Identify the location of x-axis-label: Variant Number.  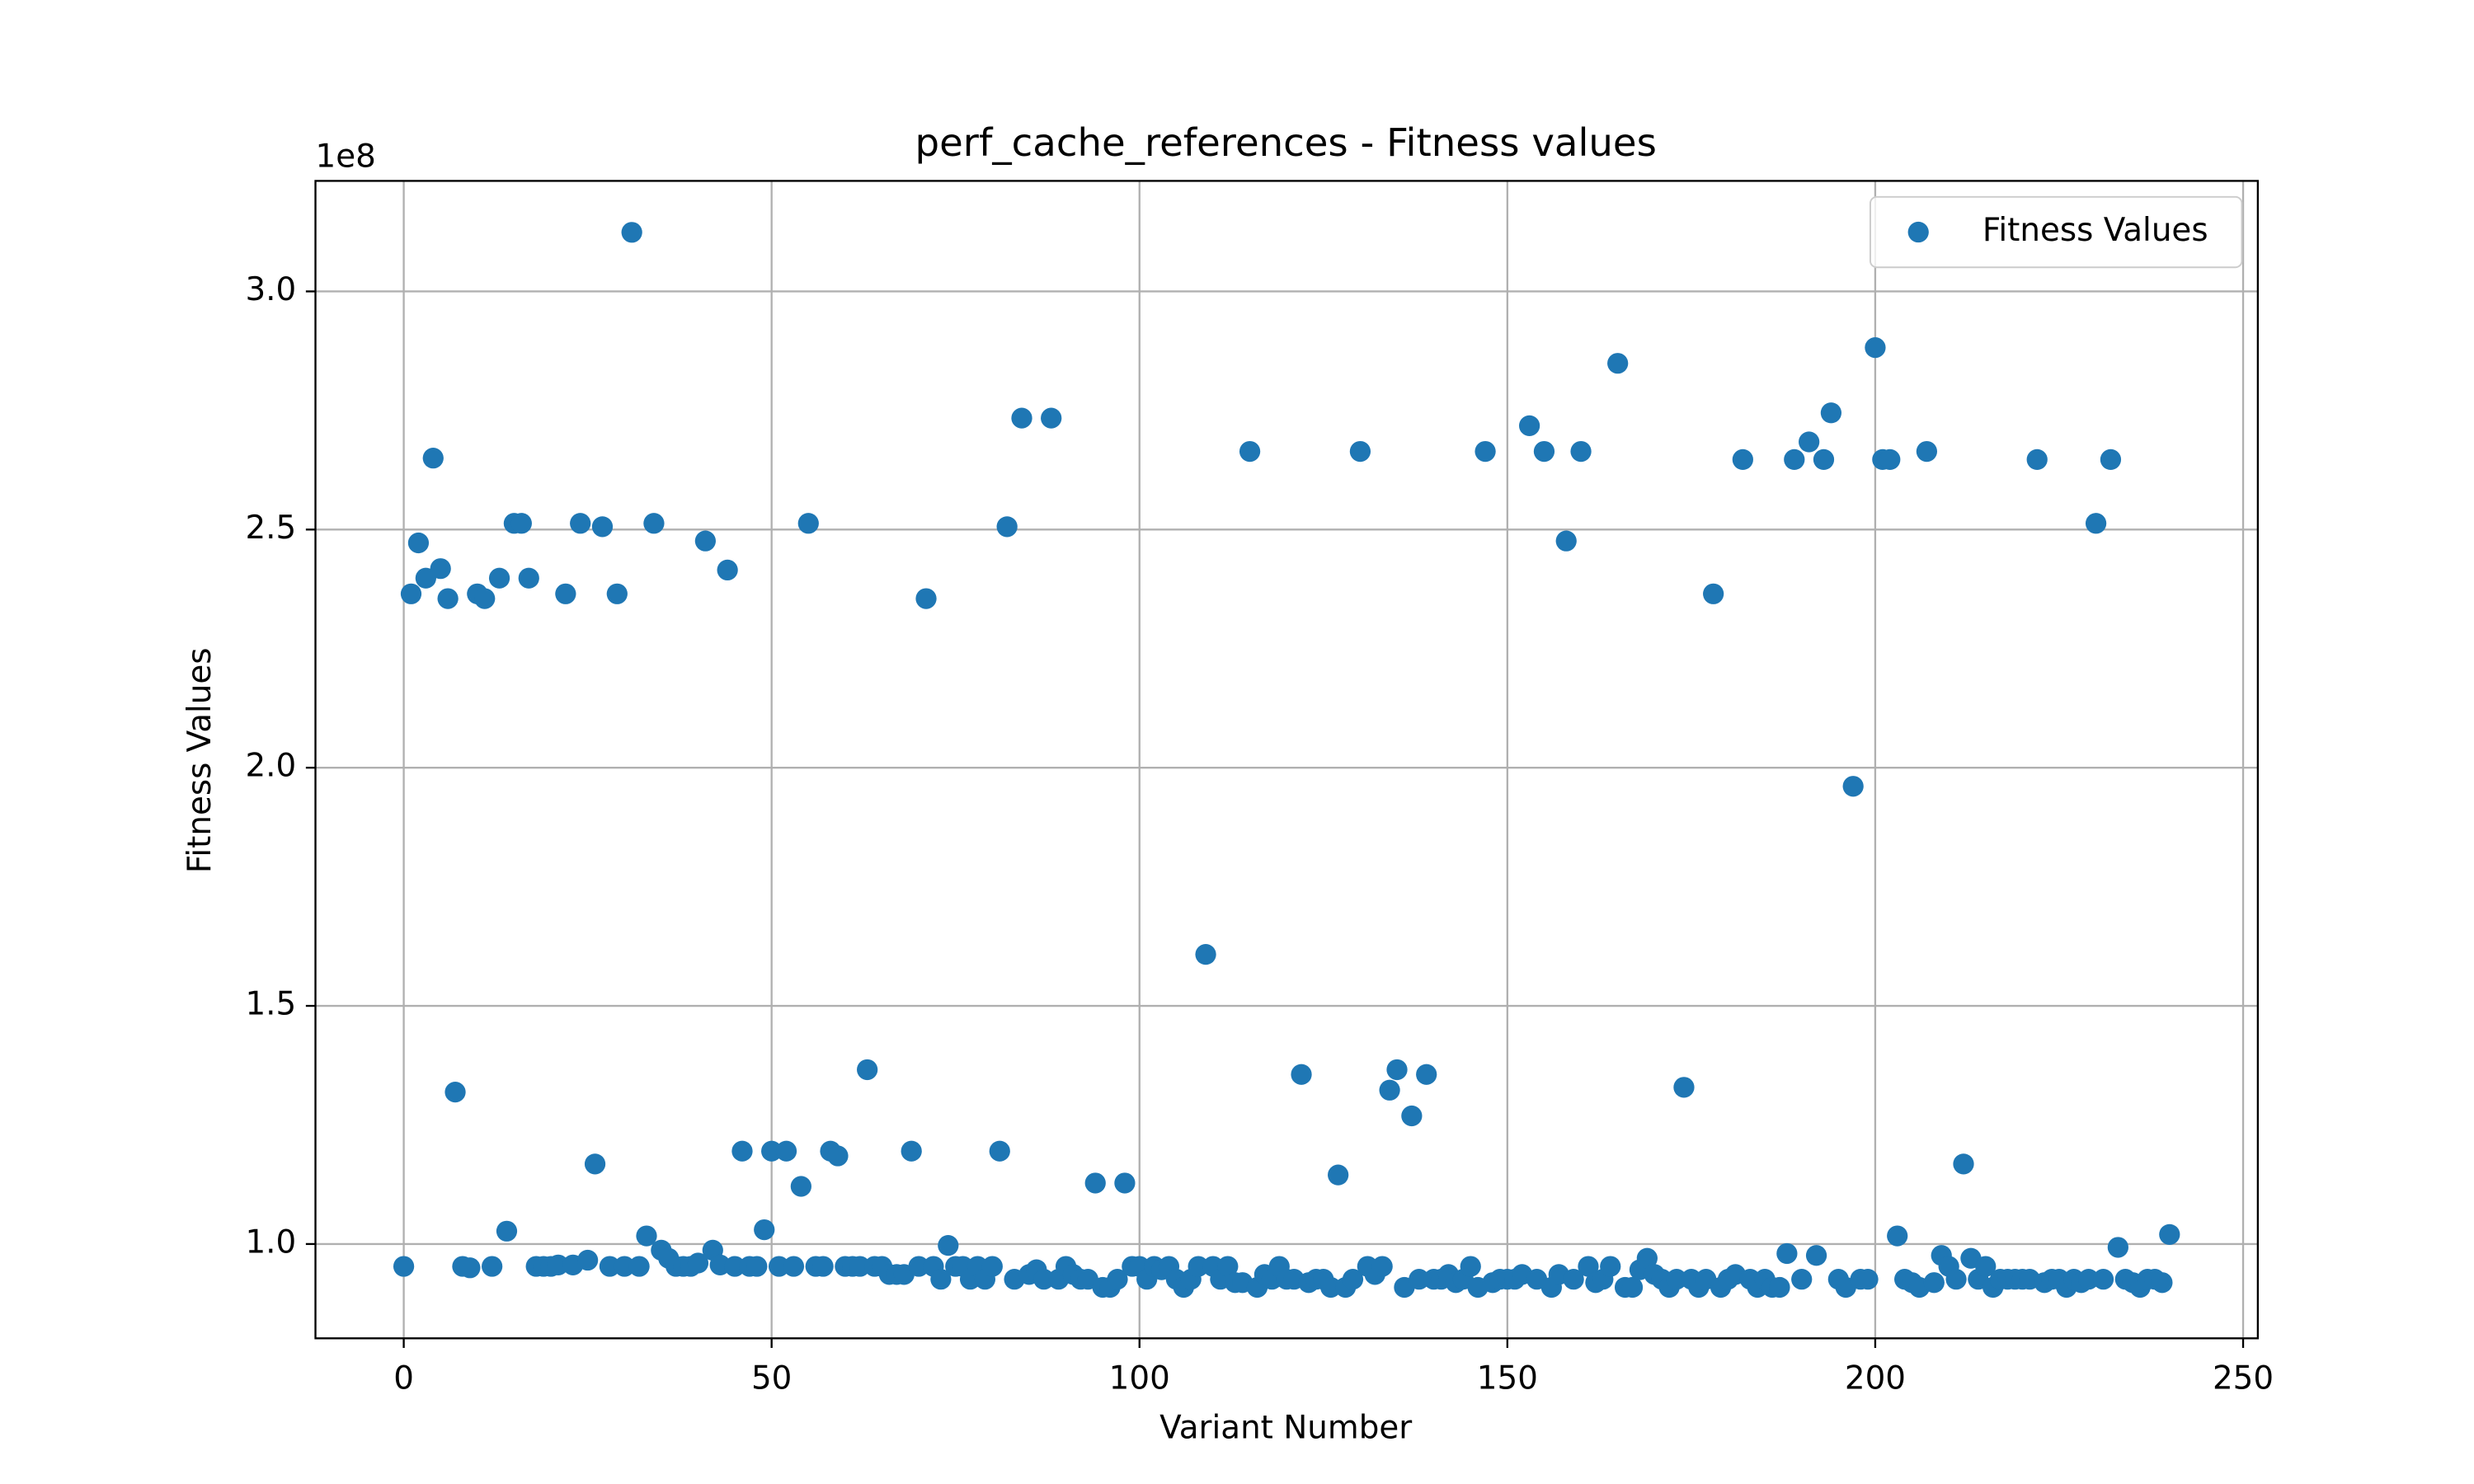
(1285, 1427).